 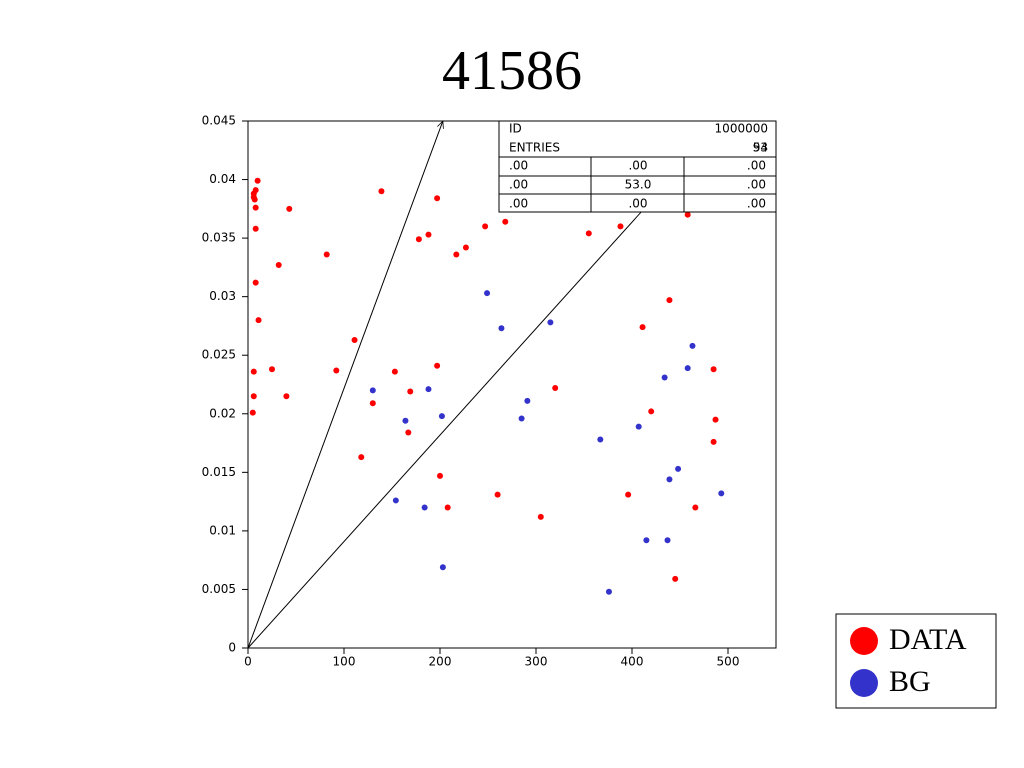 What do you see at coordinates (232, 648) in the screenshot?
I see `y-tick-label: 0` at bounding box center [232, 648].